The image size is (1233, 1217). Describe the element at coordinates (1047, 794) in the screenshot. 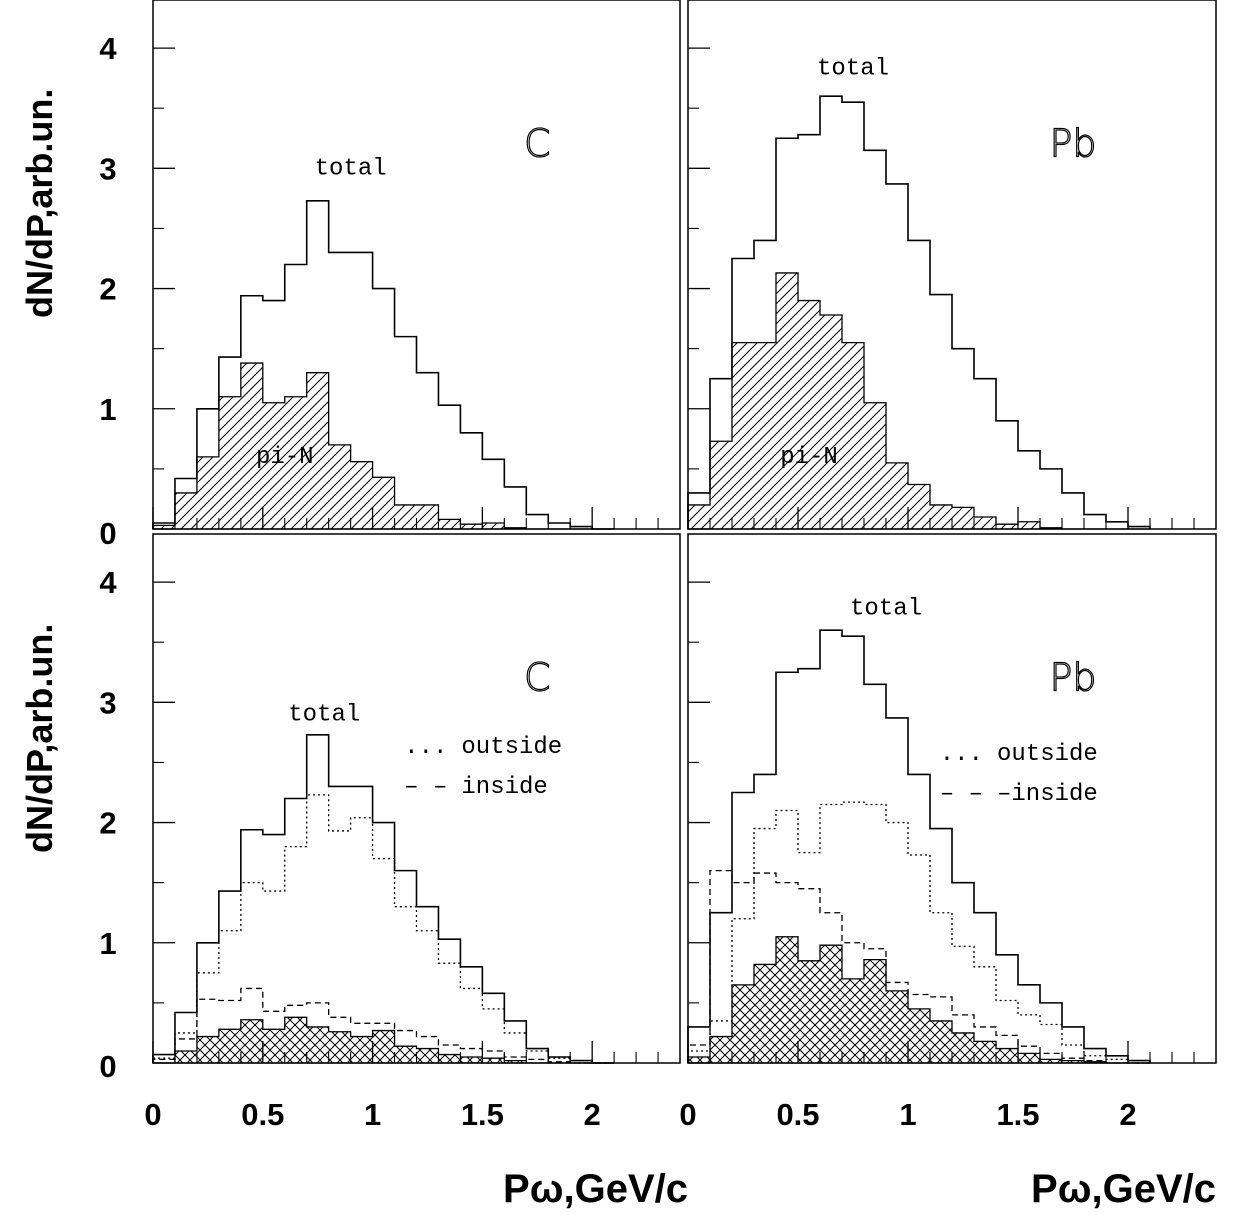

I see `legend-label: –inside` at that location.